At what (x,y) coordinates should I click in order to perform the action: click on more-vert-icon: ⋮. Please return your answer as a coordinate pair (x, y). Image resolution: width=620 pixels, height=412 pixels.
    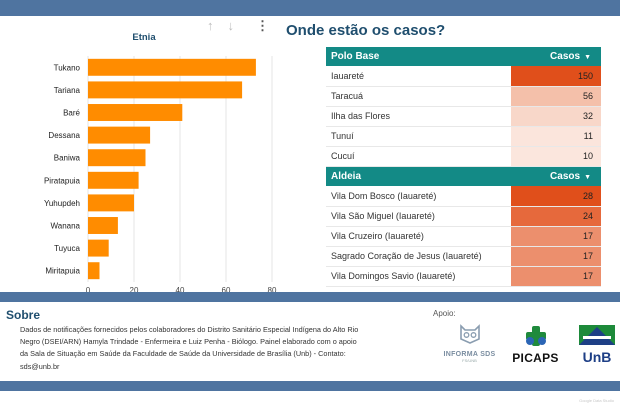
    Looking at the image, I should click on (262, 25).